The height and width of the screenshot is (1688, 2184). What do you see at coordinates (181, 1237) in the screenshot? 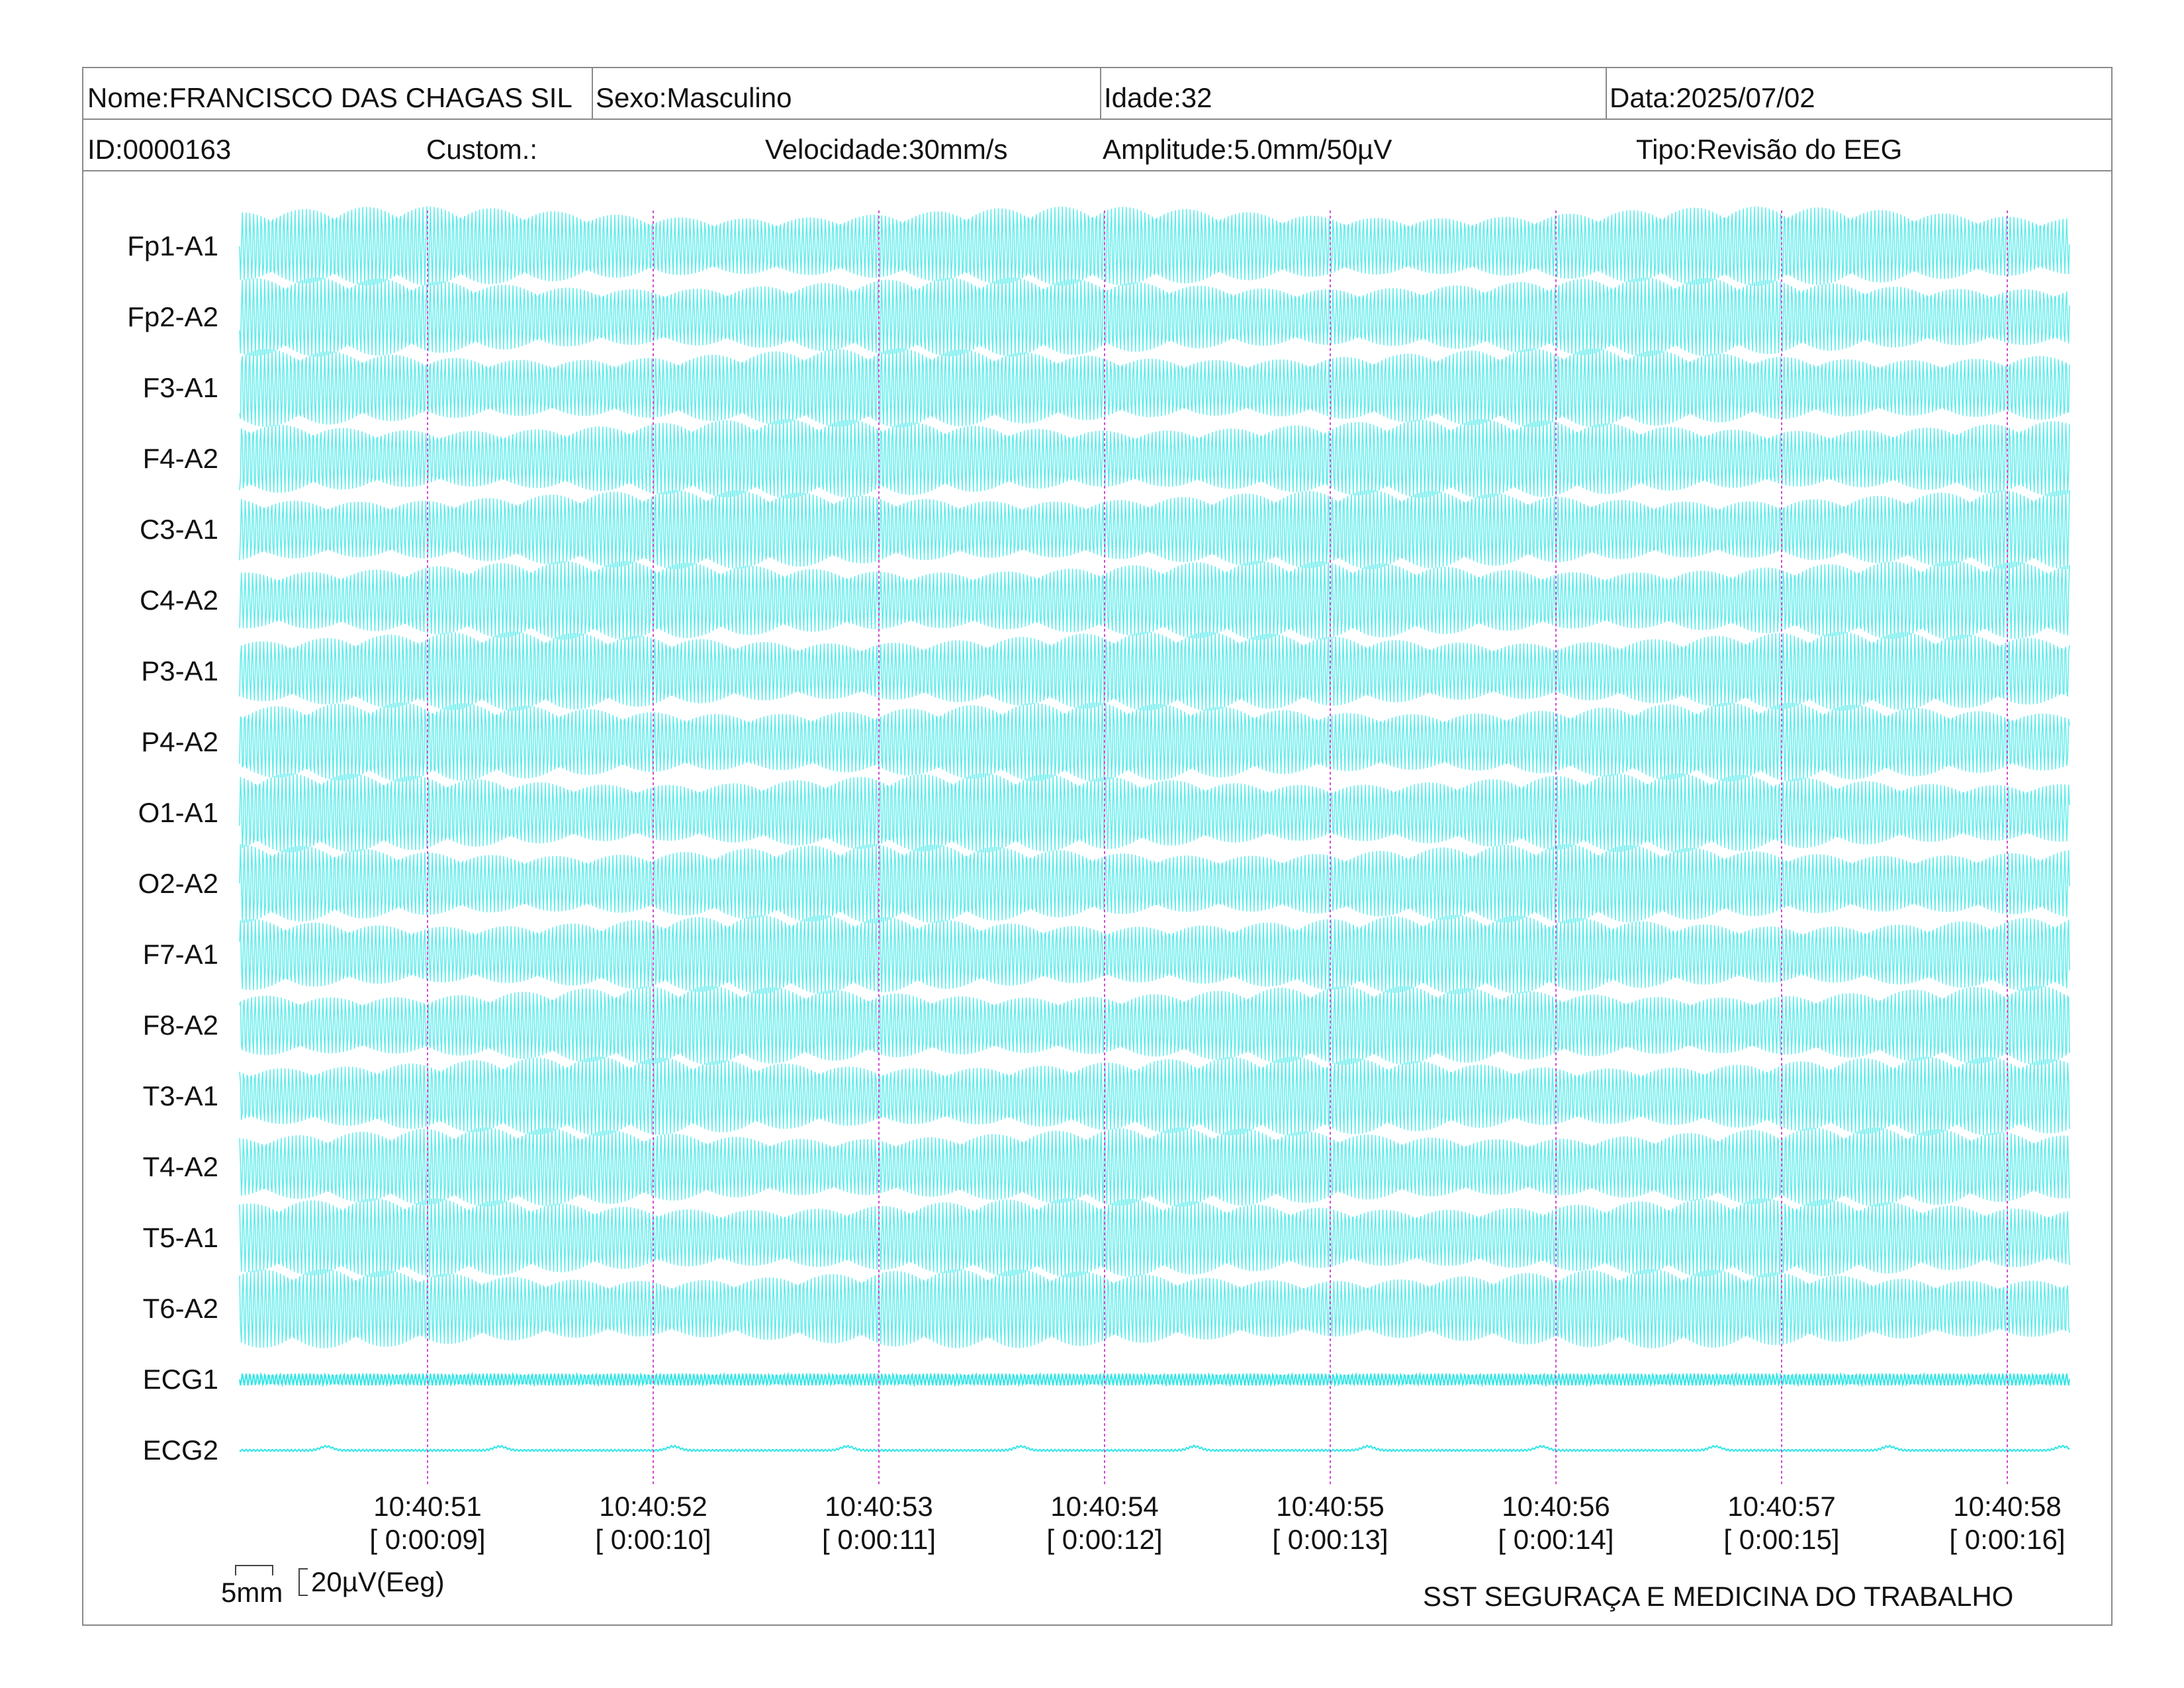
I see `channel-label-t5-a1: T5-A1` at bounding box center [181, 1237].